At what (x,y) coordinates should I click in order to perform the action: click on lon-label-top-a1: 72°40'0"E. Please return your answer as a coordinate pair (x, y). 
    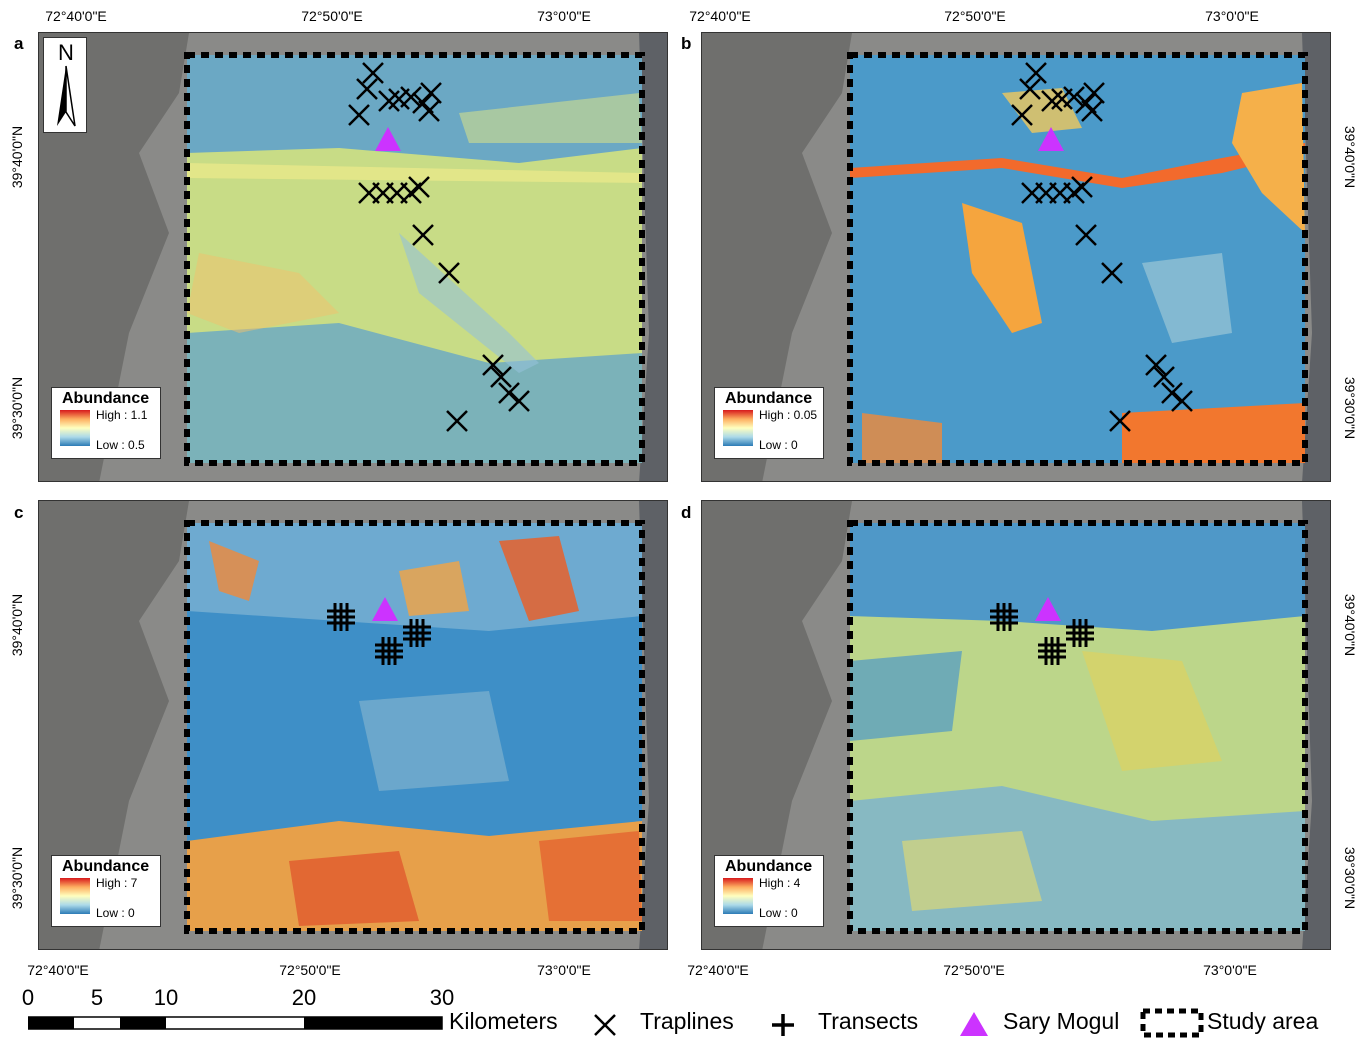
    Looking at the image, I should click on (76, 16).